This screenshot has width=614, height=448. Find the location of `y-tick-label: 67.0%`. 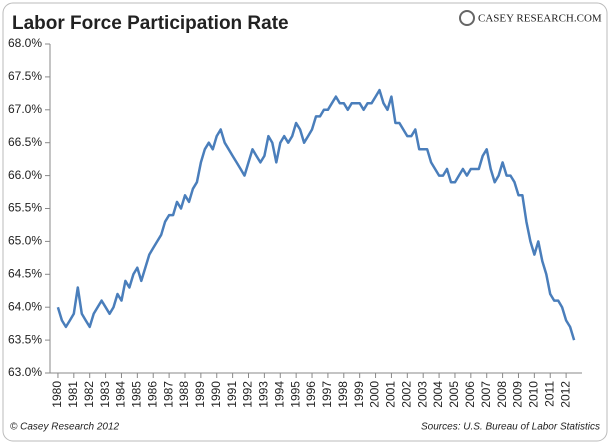

y-tick-label: 67.0% is located at coordinates (25, 109).